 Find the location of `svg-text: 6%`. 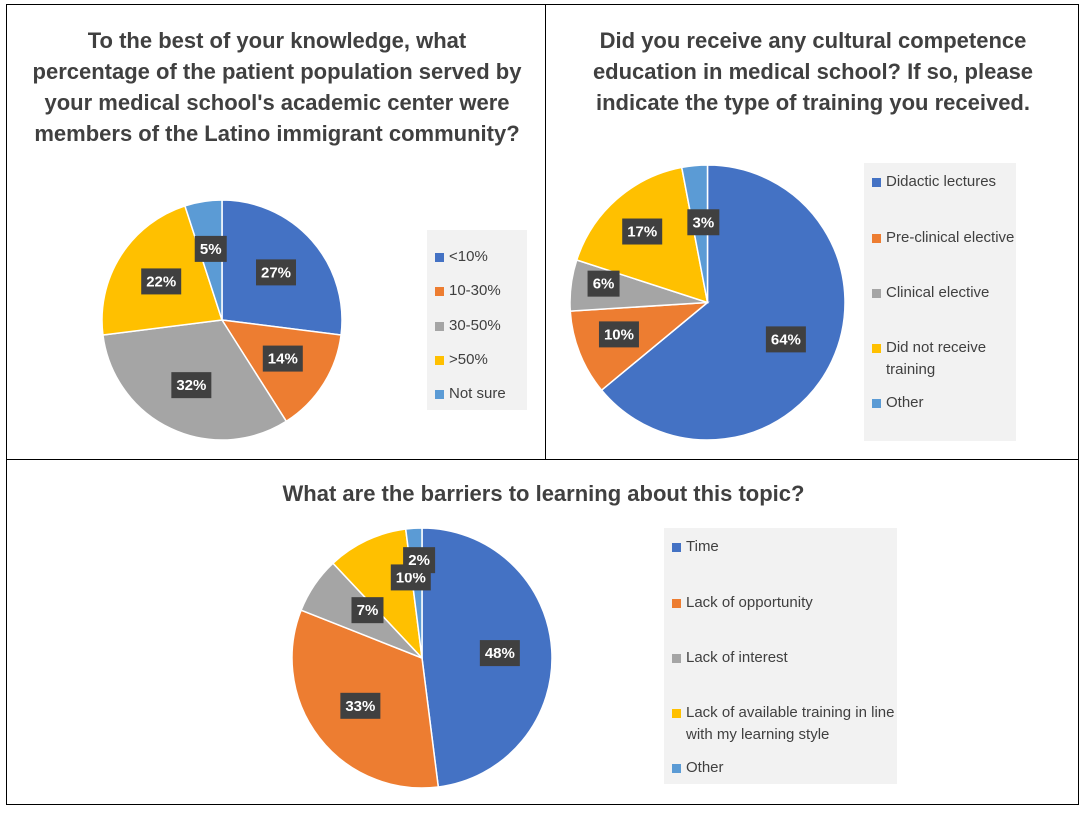

svg-text: 6% is located at coordinates (604, 284).